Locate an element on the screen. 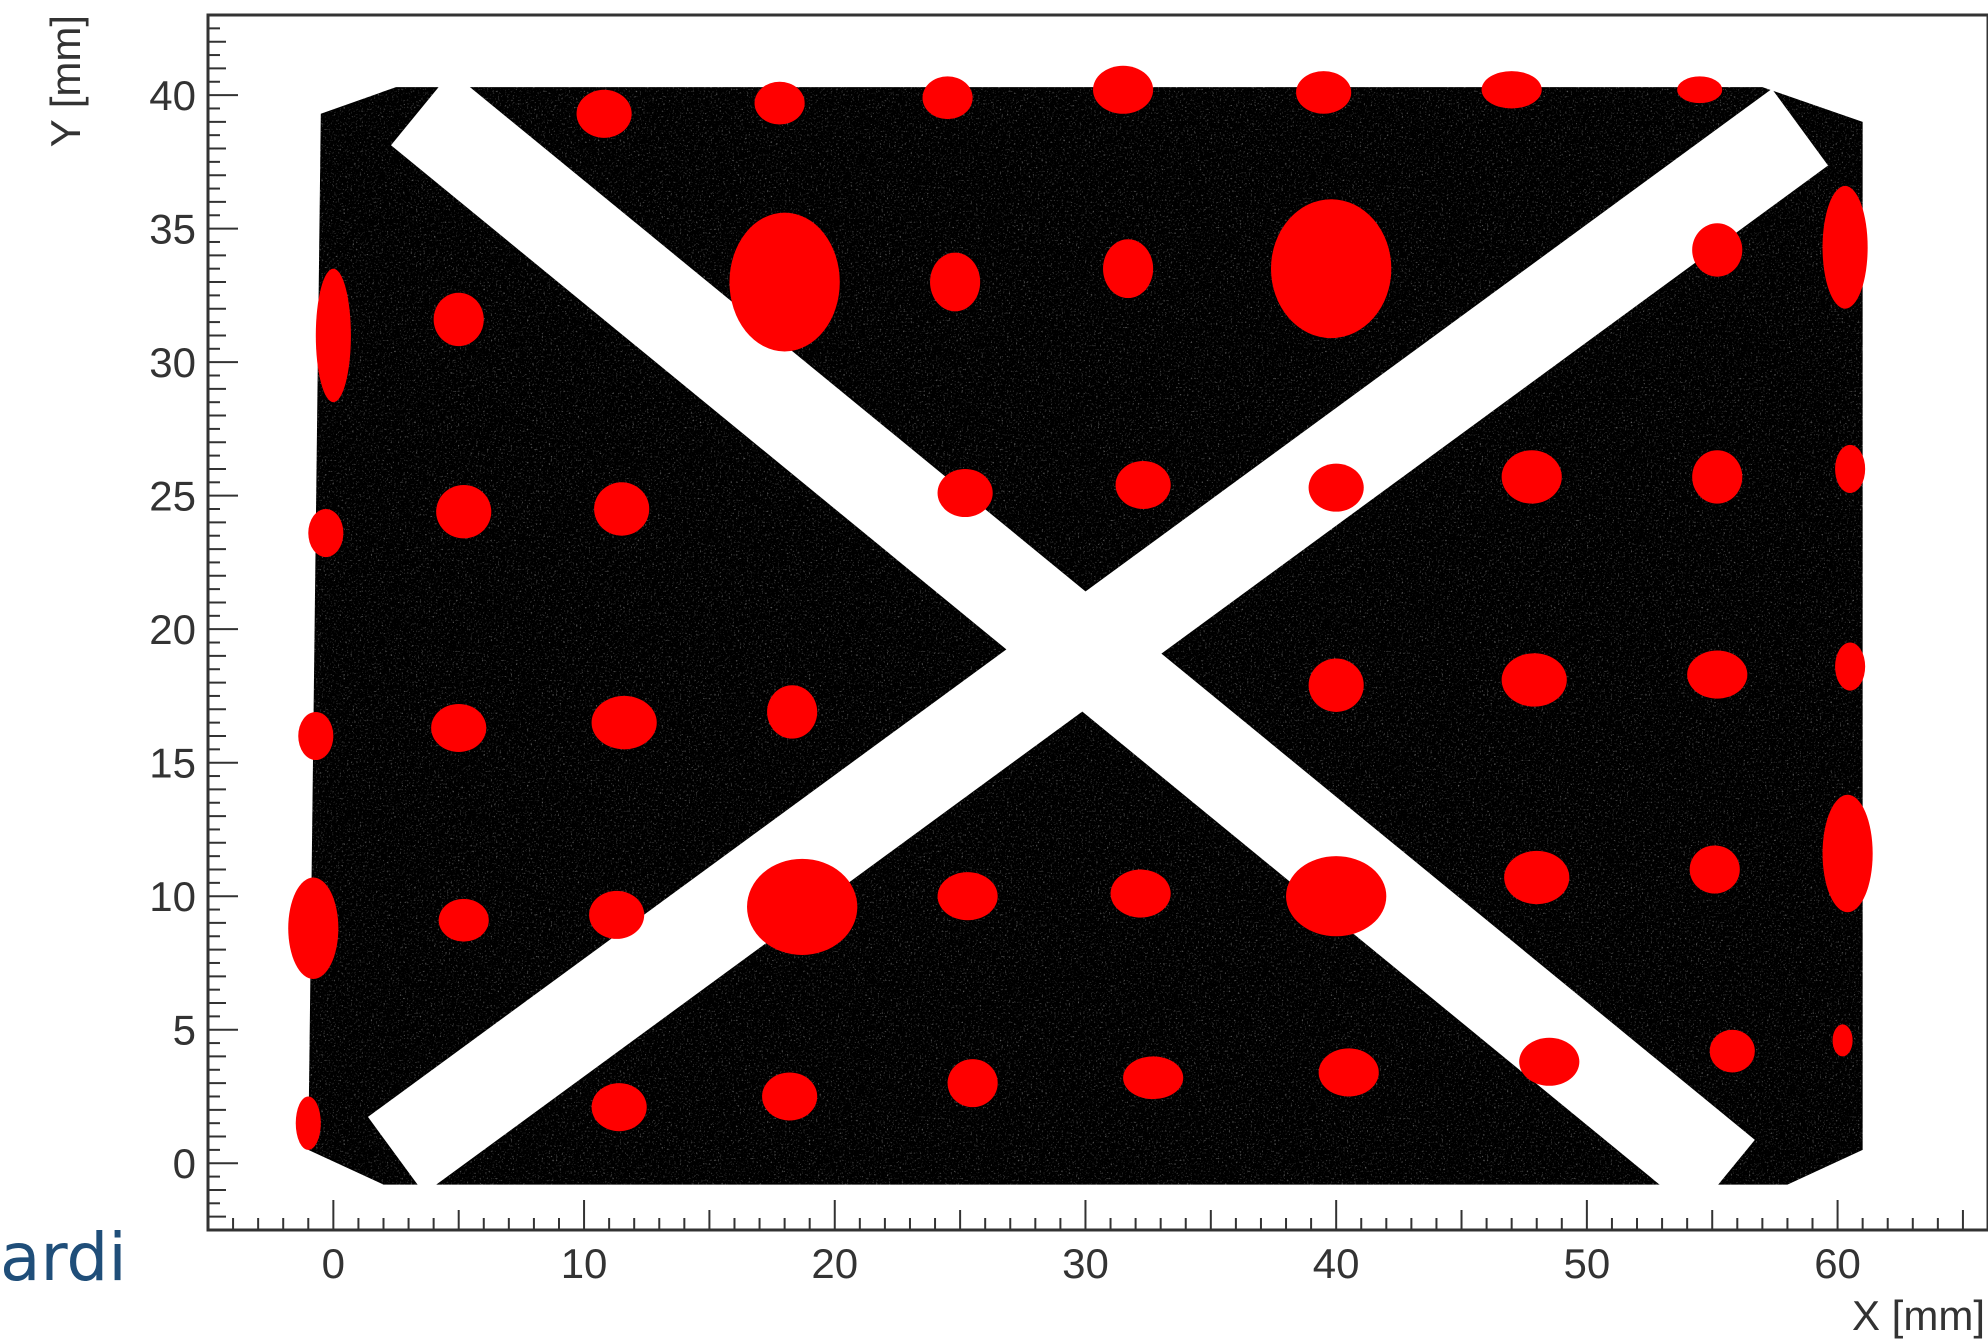 The height and width of the screenshot is (1341, 1988). x-tick-label: 20 is located at coordinates (834, 1263).